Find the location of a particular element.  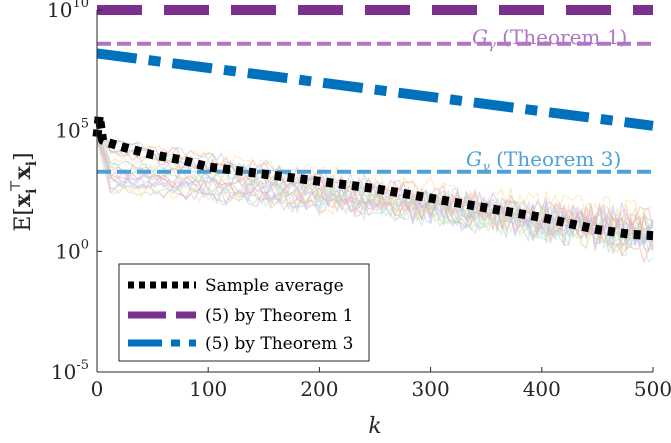

x-tick-label: 100 is located at coordinates (208, 389).